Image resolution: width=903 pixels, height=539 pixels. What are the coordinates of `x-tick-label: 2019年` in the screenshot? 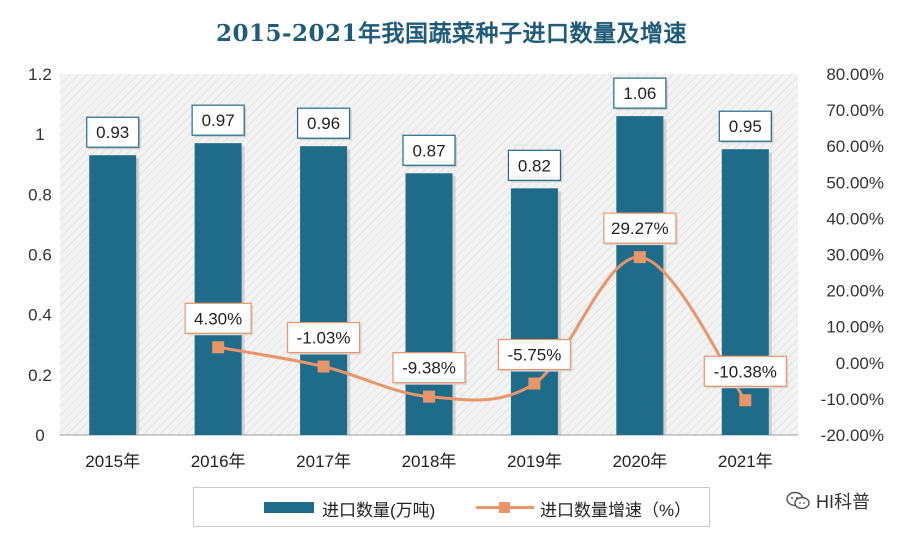 It's located at (534, 461).